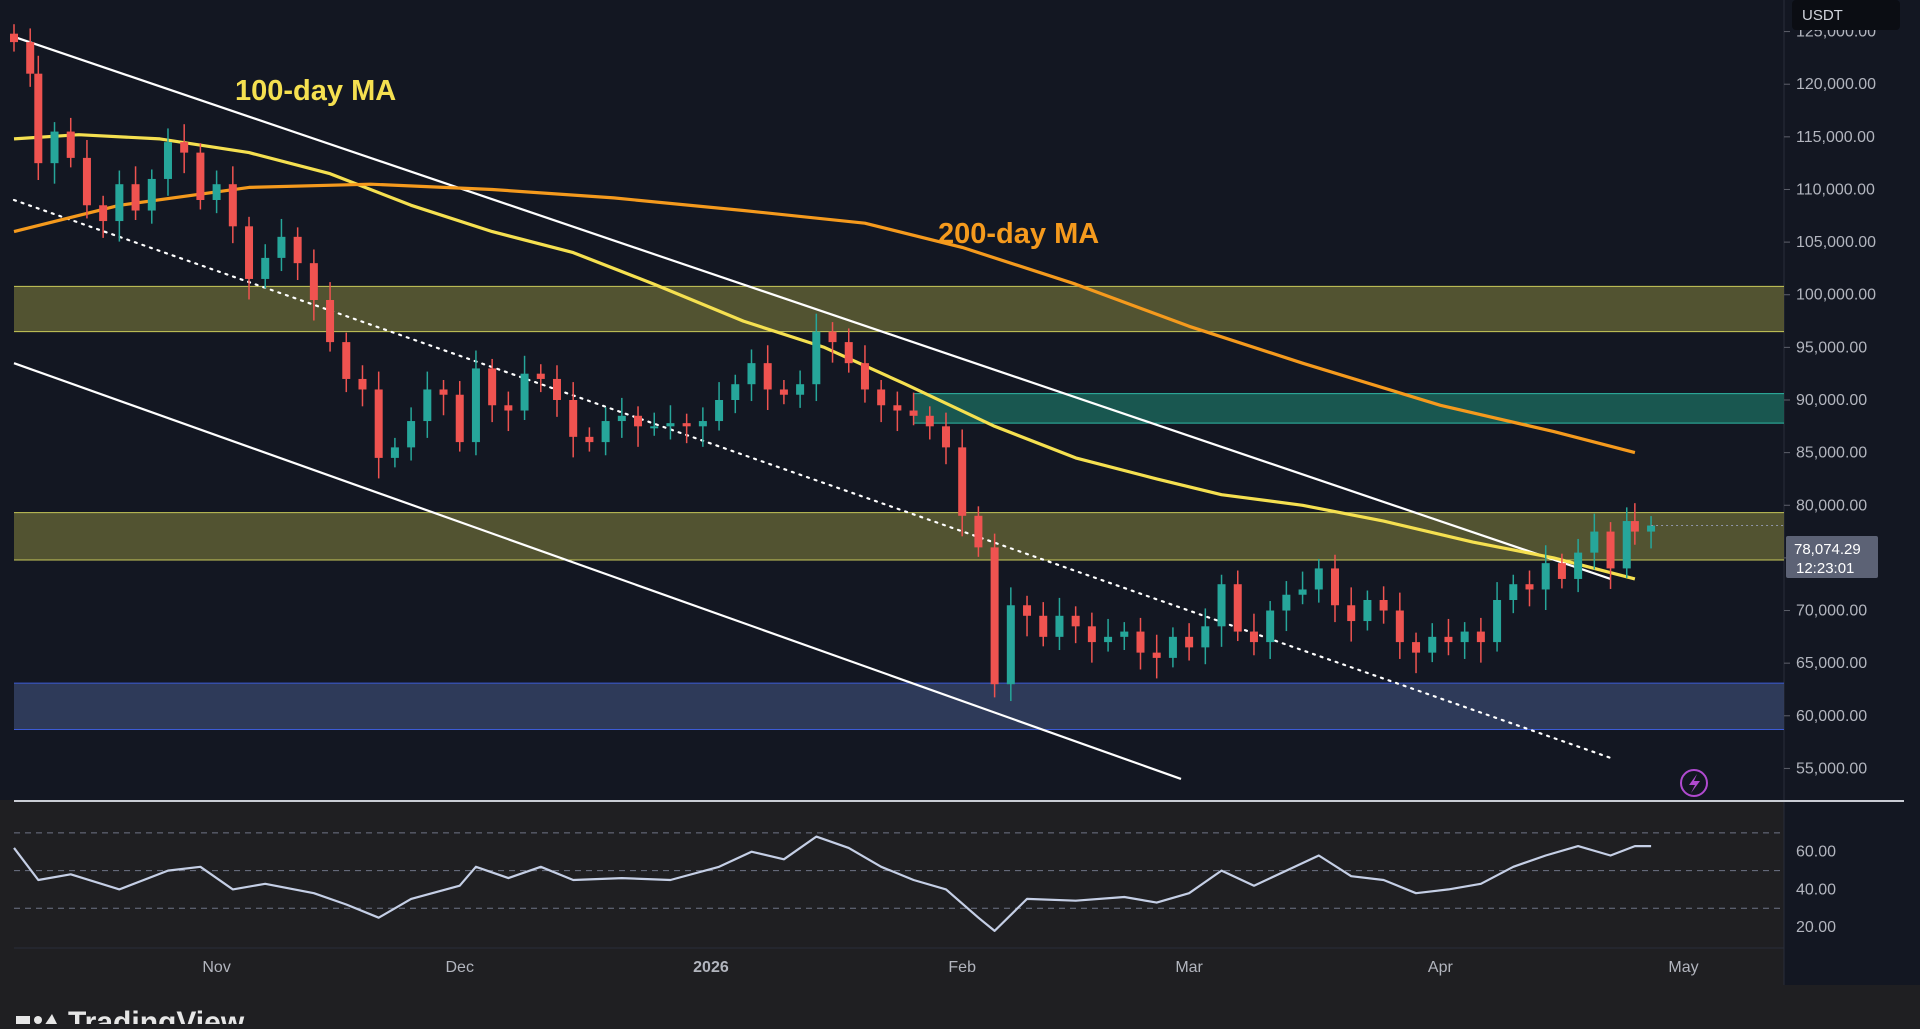  What do you see at coordinates (1825, 568) in the screenshot?
I see `bar-countdown: 12:23:01` at bounding box center [1825, 568].